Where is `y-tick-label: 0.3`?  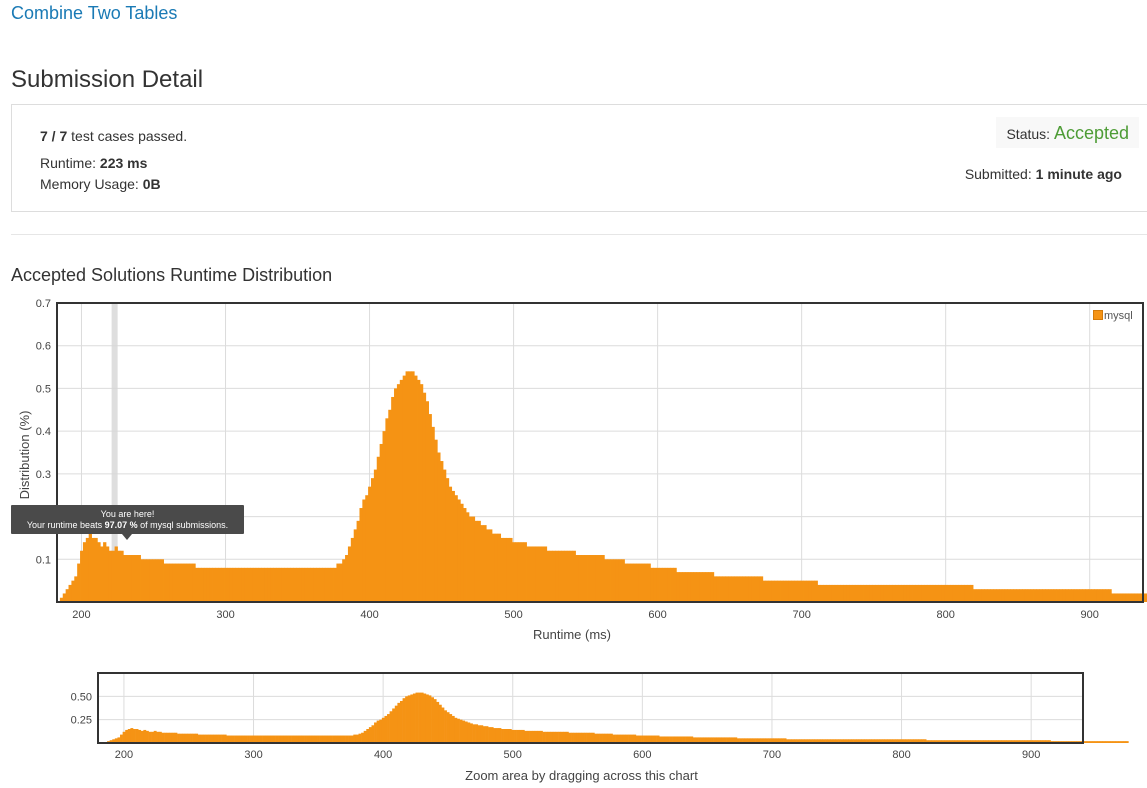 y-tick-label: 0.3 is located at coordinates (43, 475).